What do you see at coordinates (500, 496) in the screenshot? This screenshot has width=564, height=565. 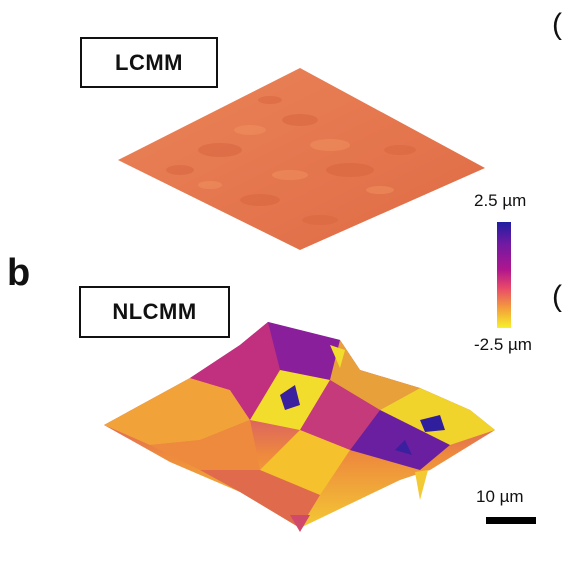 I see `scale-bar-label: 10 µm` at bounding box center [500, 496].